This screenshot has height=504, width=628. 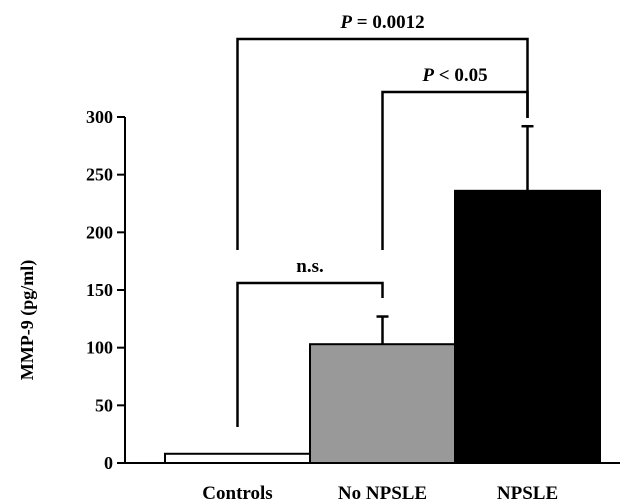 I want to click on y-tick-label: 250, so click(x=99, y=175).